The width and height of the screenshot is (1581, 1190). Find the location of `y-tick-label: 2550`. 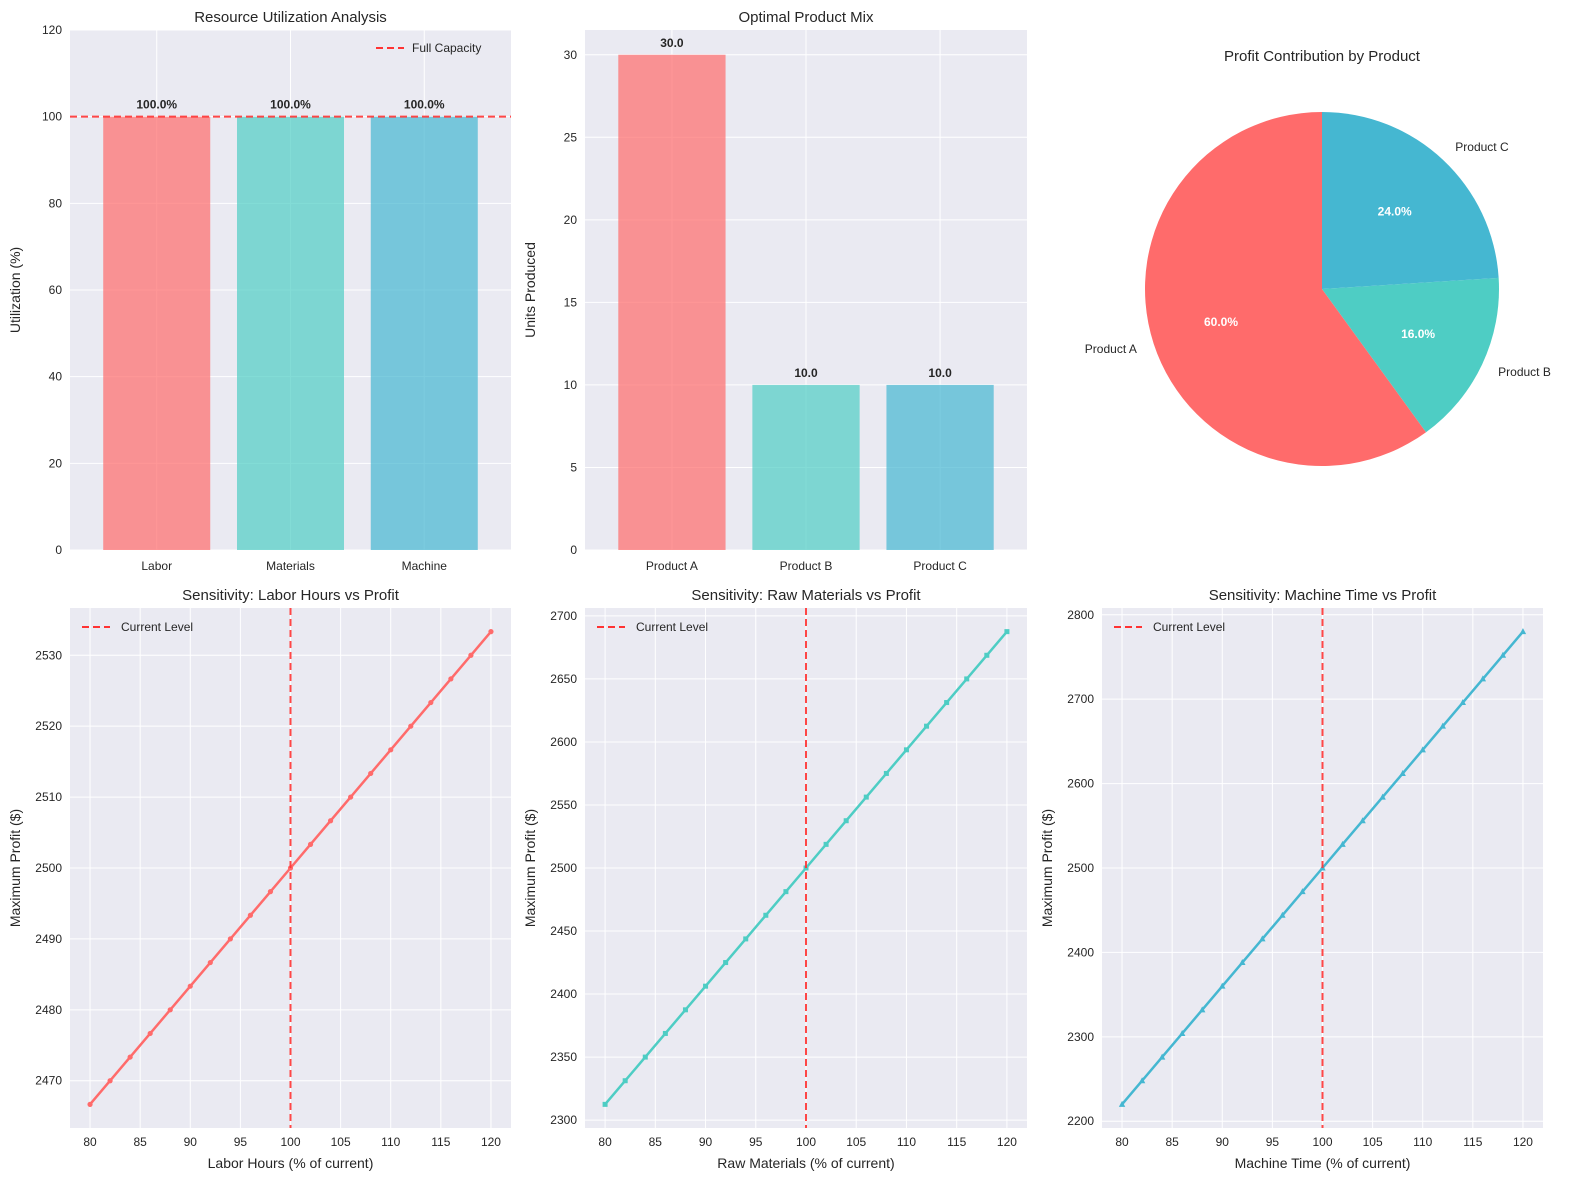

y-tick-label: 2550 is located at coordinates (563, 805).